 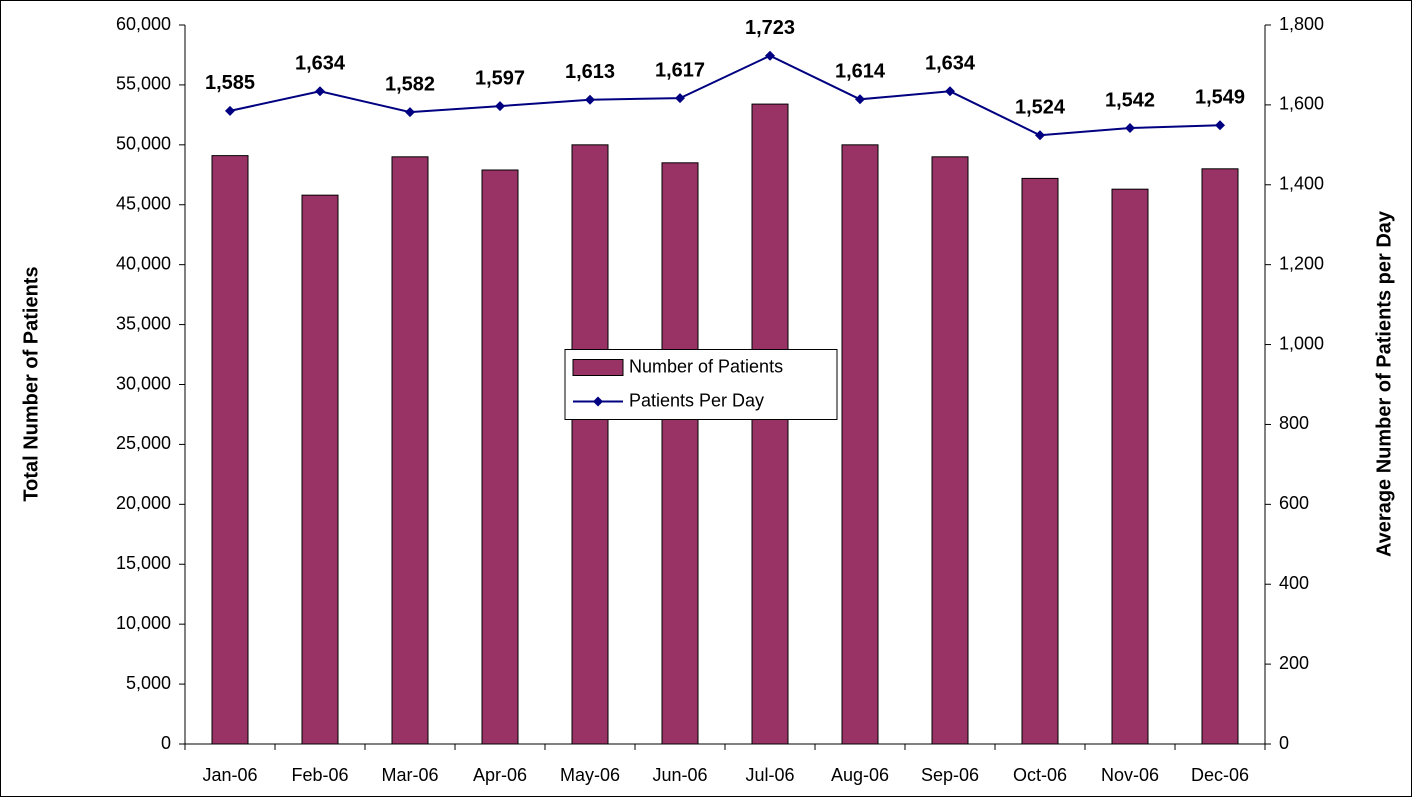 What do you see at coordinates (706, 366) in the screenshot?
I see `legend-label: Number of Patients` at bounding box center [706, 366].